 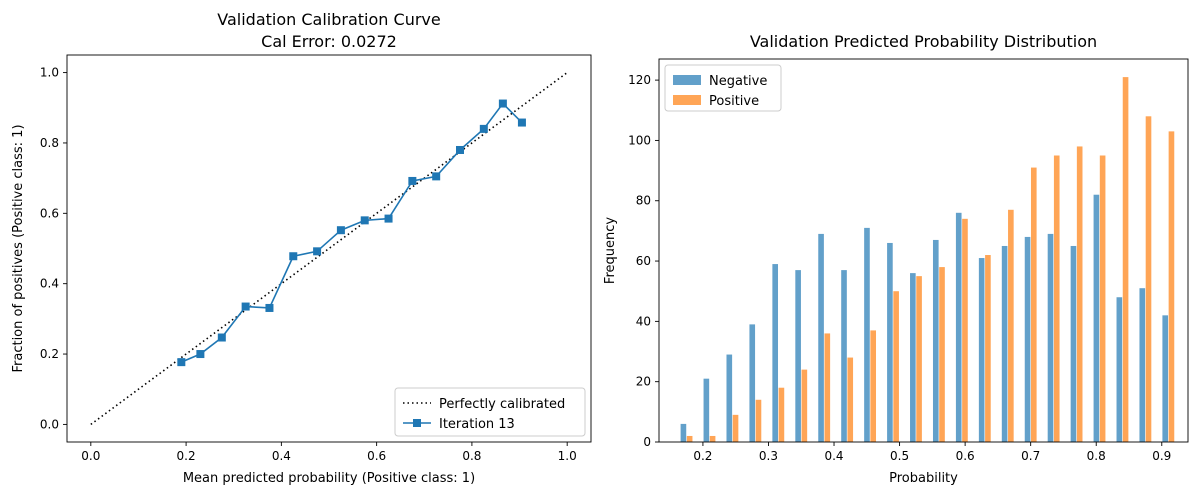 I want to click on legend-label-iteration: Iteration 13, so click(x=477, y=424).